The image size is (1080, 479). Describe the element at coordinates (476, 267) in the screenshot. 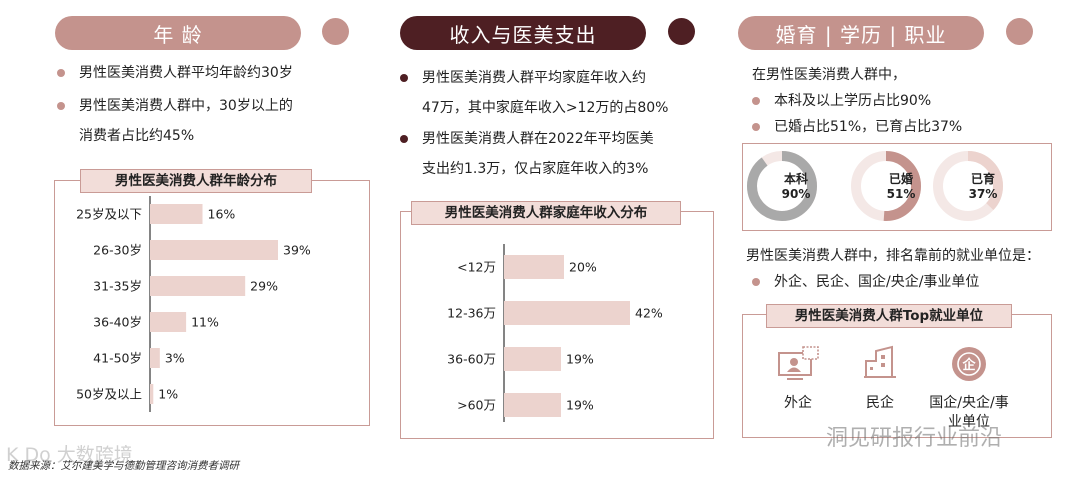

I see `category-label-0: <12万` at that location.